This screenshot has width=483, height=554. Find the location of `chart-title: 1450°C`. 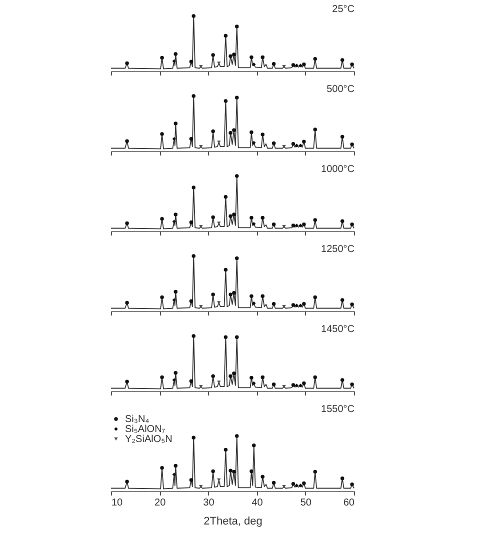

chart-title: 1450°C is located at coordinates (337, 330).